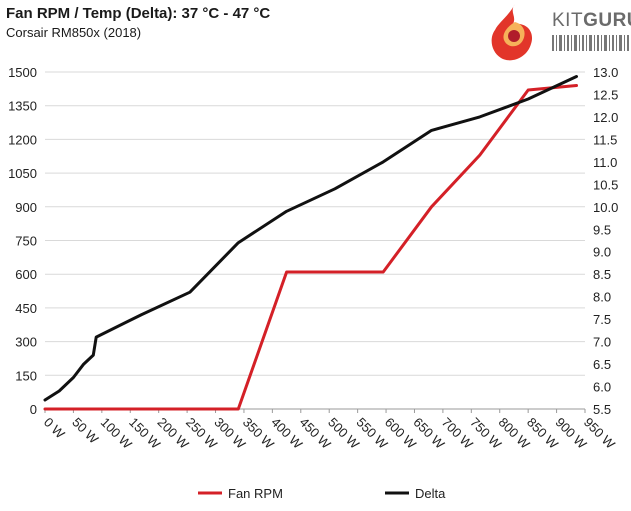 The width and height of the screenshot is (631, 511). Describe the element at coordinates (22, 173) in the screenshot. I see `y-left-tick-label: 1050` at that location.